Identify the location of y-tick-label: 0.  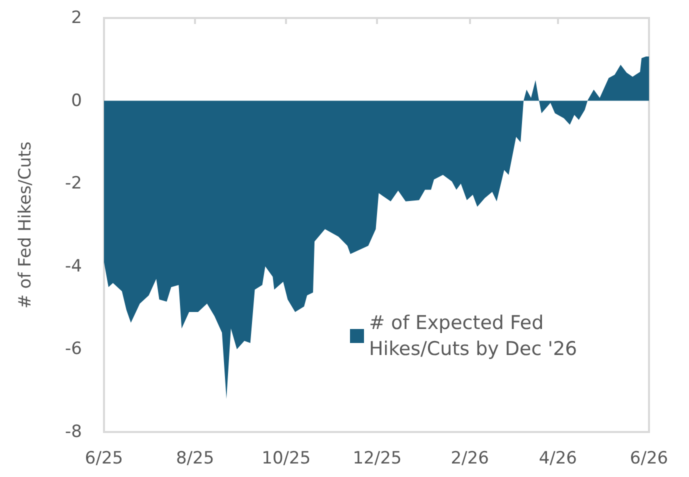
(76, 100).